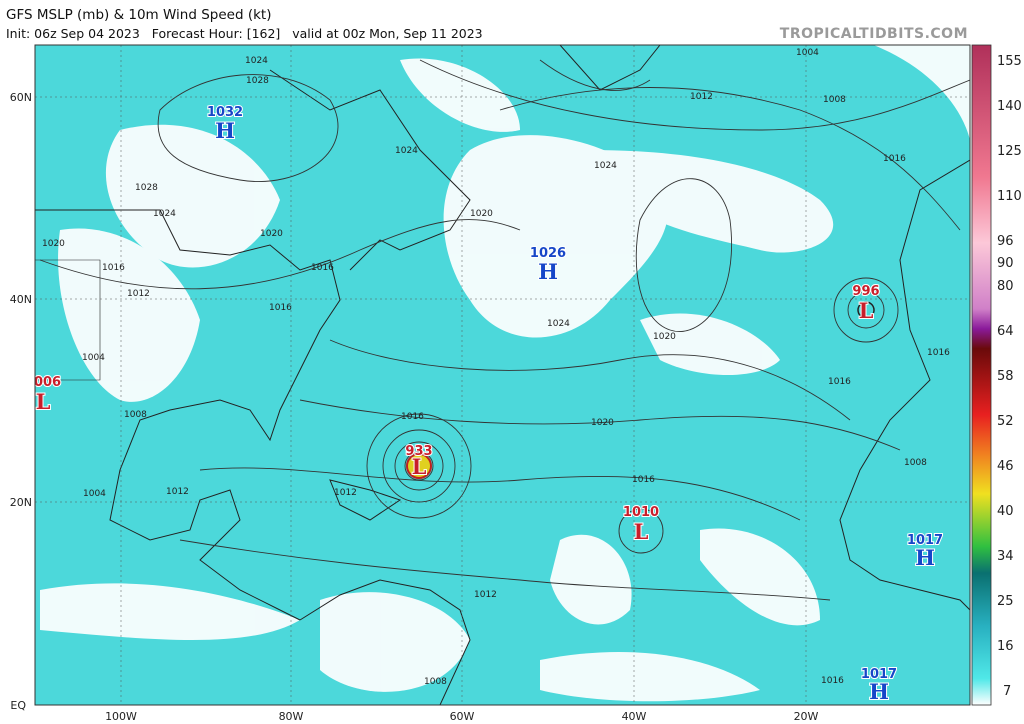 This screenshot has width=1024, height=724. What do you see at coordinates (418, 451) in the screenshot?
I see `center-value: 933` at bounding box center [418, 451].